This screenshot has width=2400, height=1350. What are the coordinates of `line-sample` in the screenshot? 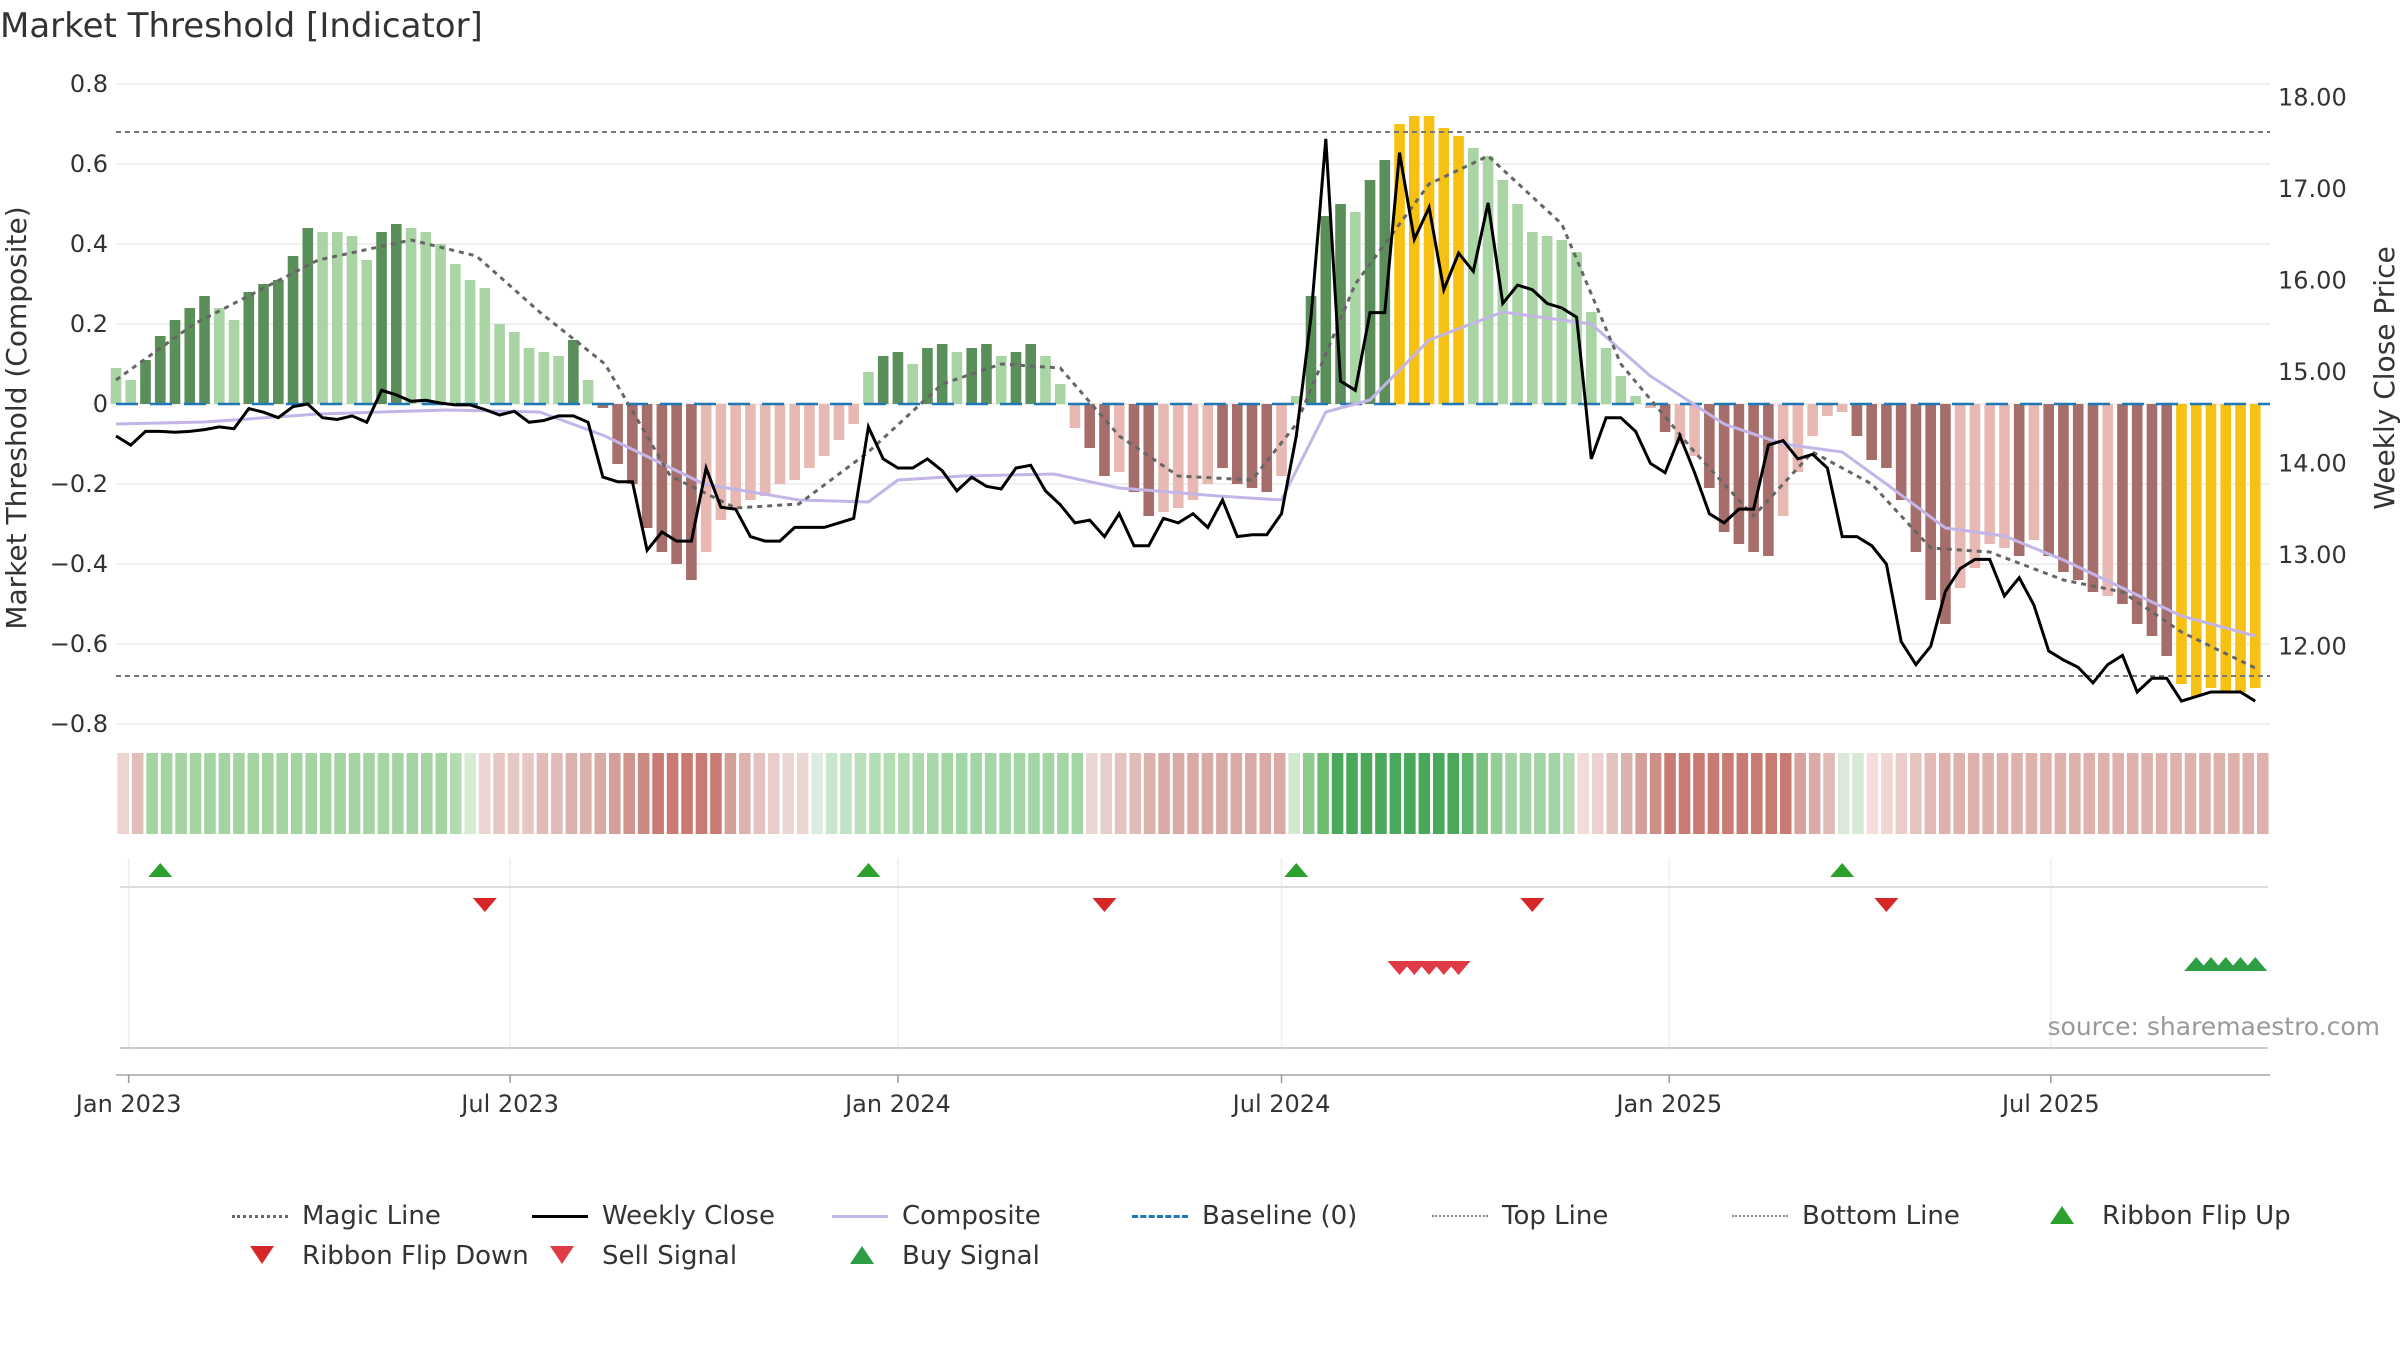 It's located at (260, 1216).